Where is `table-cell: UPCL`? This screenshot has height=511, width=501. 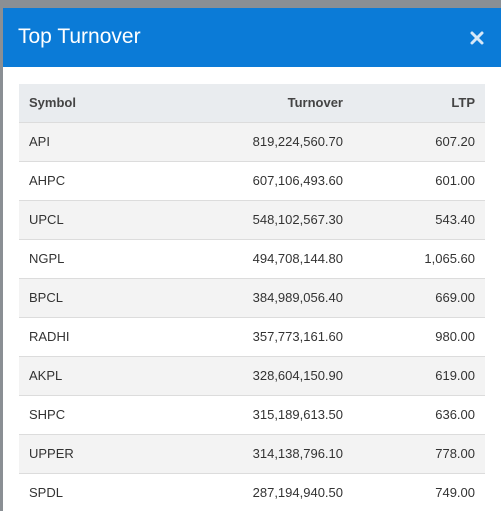 table-cell: UPCL is located at coordinates (46, 219).